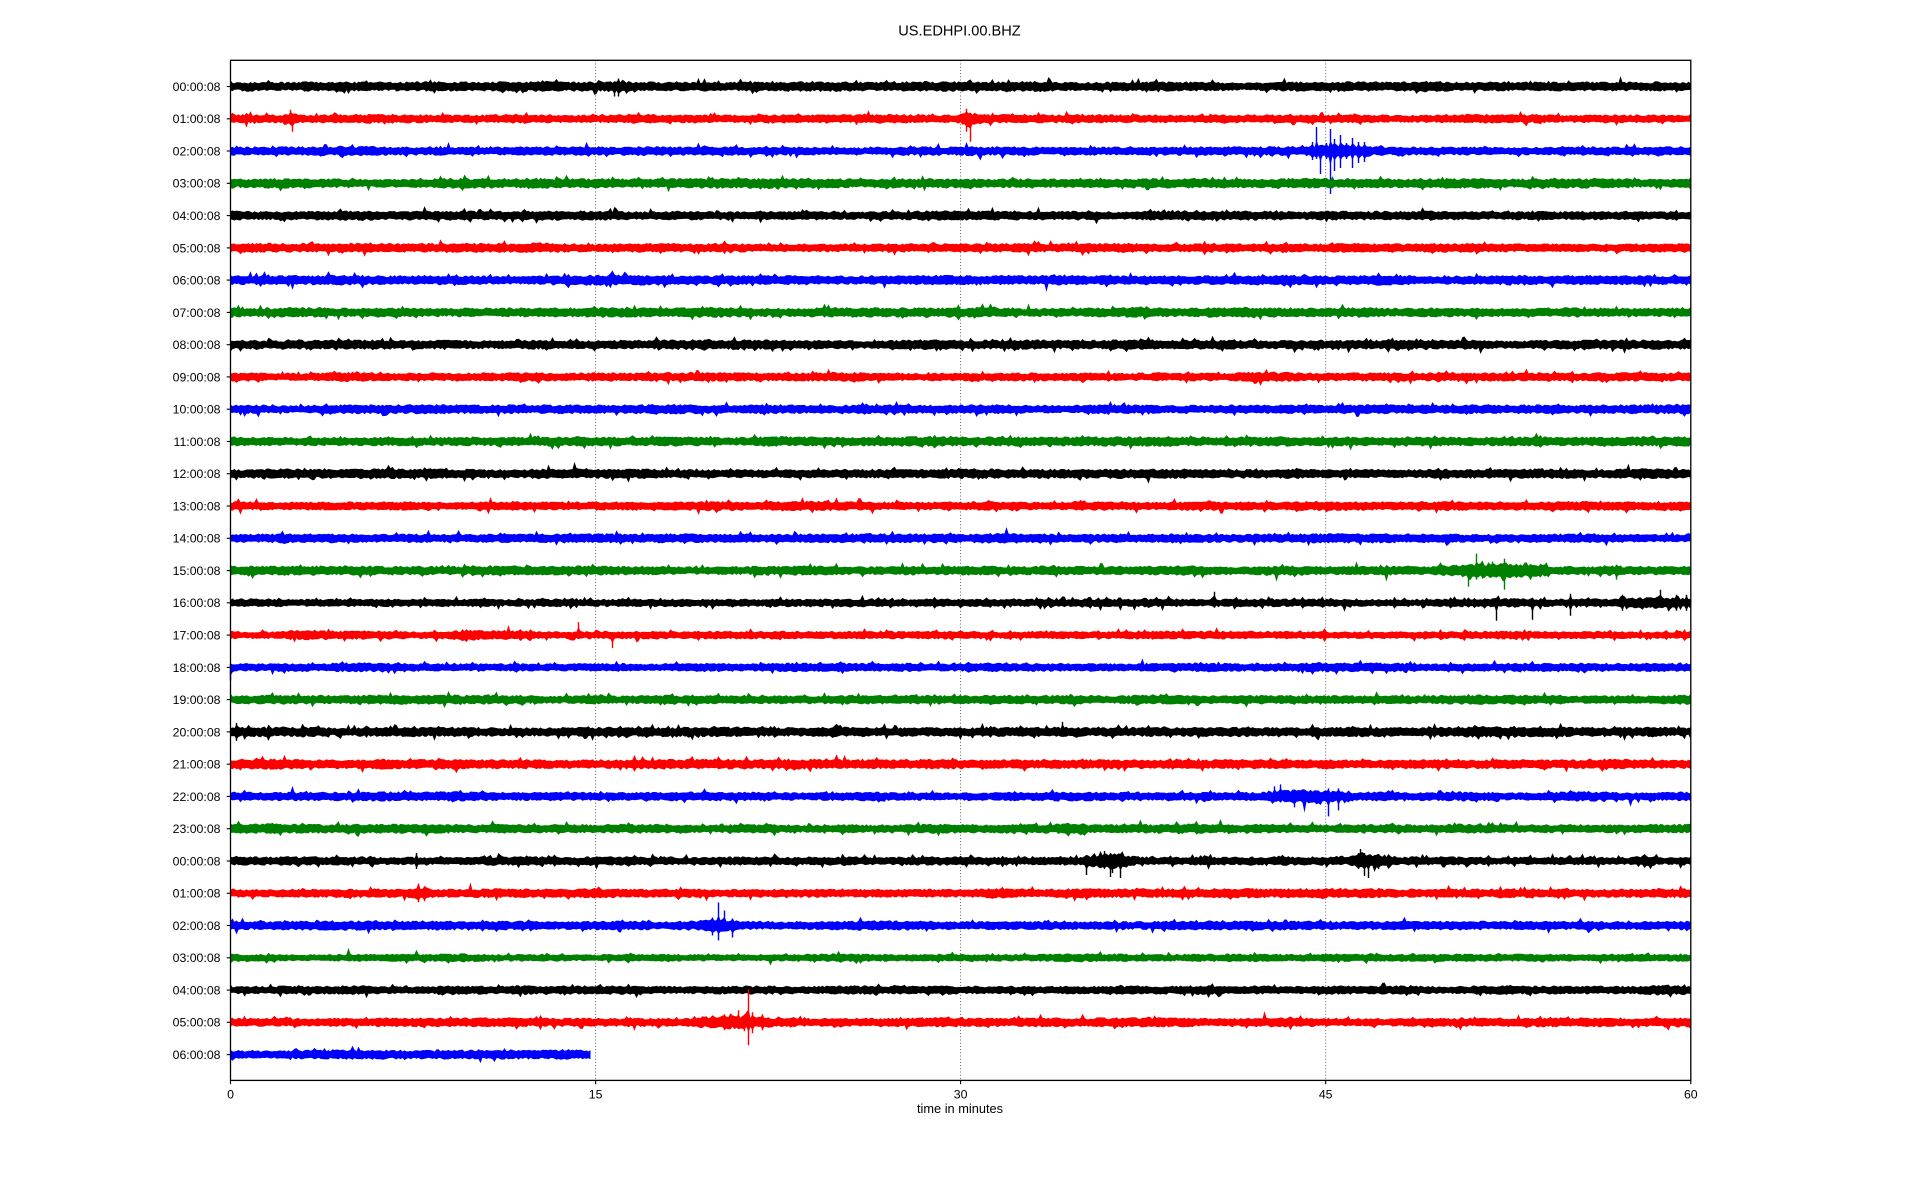 The width and height of the screenshot is (1920, 1200). What do you see at coordinates (596, 1095) in the screenshot?
I see `svg-text: 15` at bounding box center [596, 1095].